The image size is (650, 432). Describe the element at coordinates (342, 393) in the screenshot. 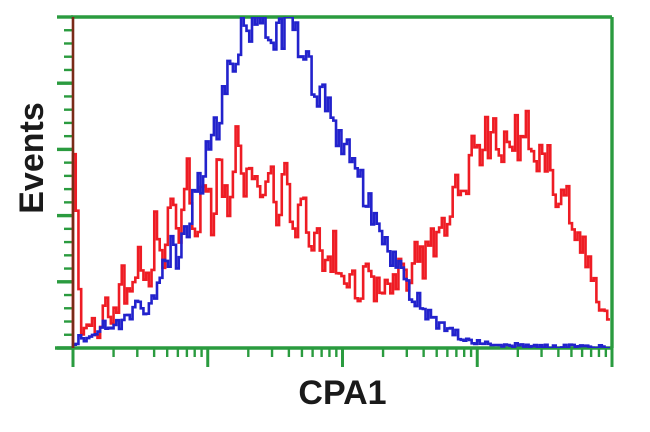

I see `x-axis-title: CPA1` at that location.